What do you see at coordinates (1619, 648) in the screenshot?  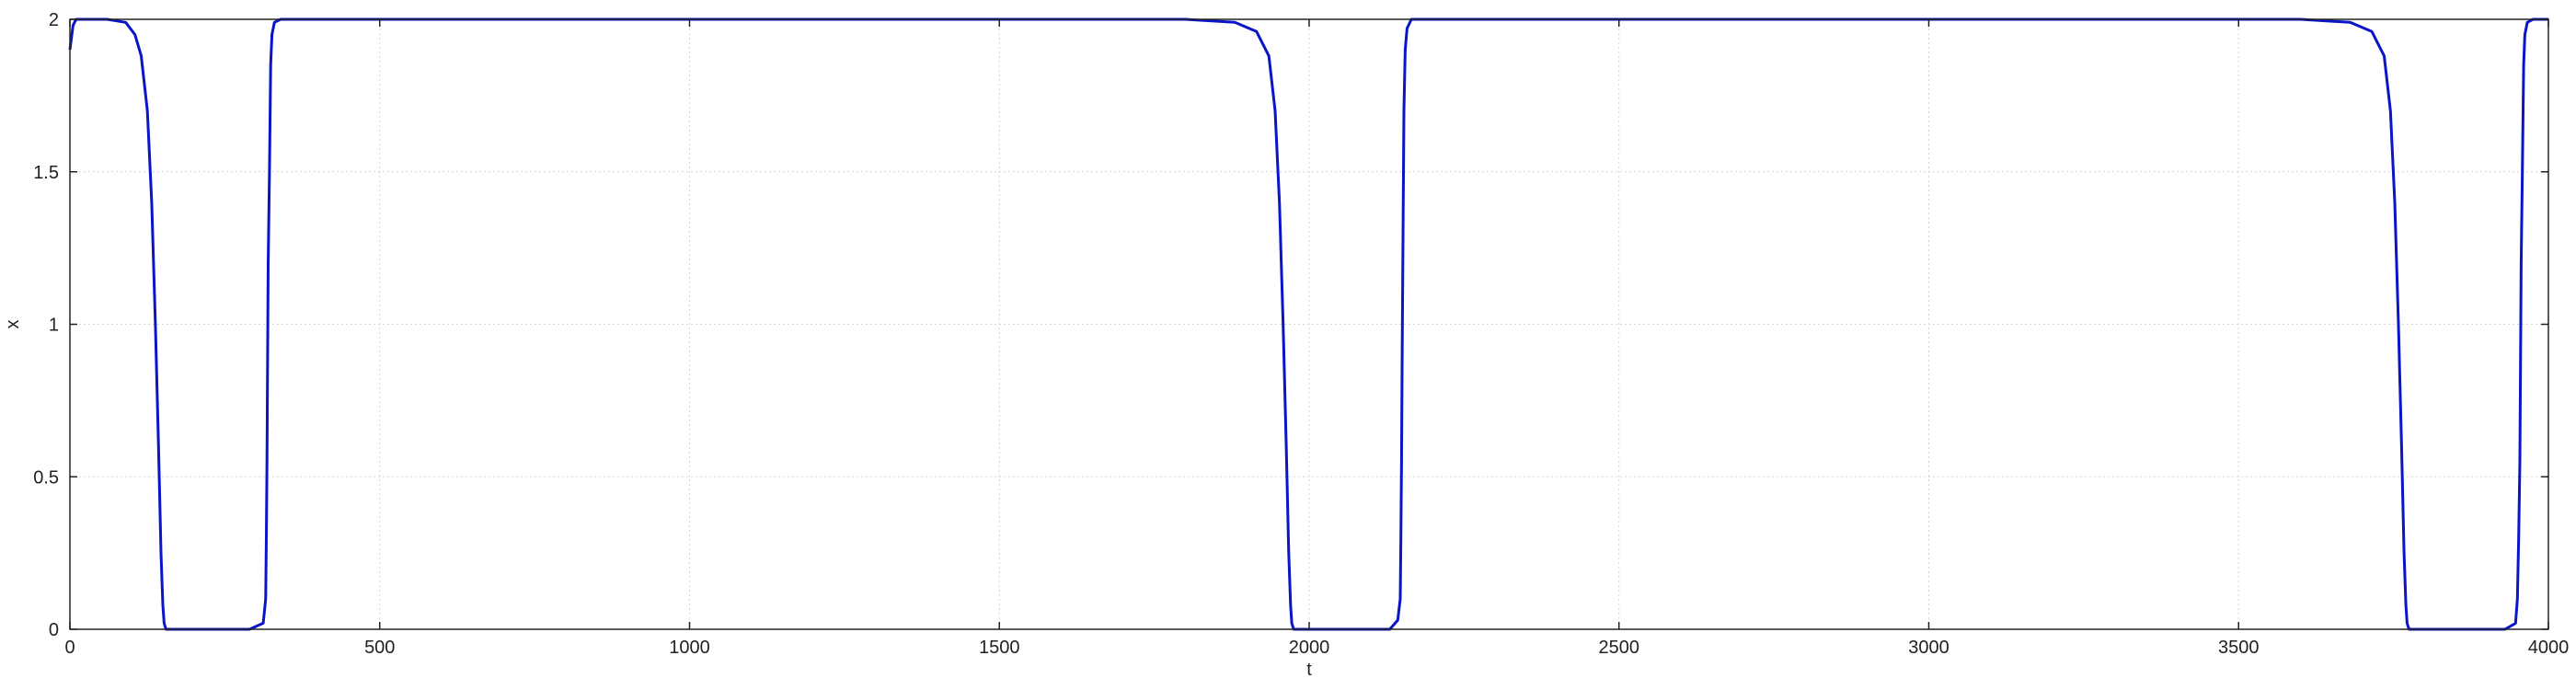 I see `x-tick-label: 2500` at bounding box center [1619, 648].